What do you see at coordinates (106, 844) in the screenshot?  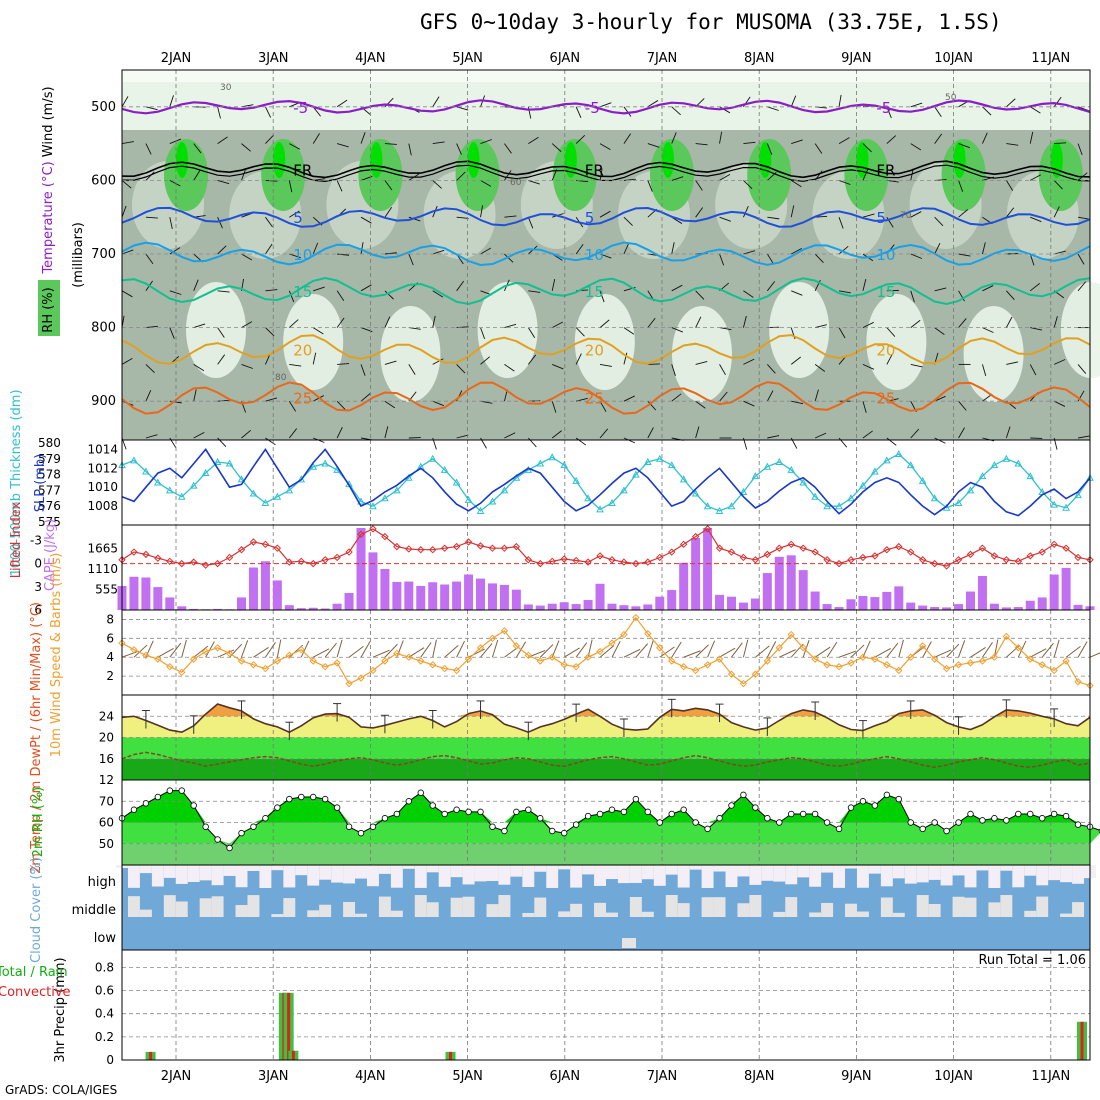 I see `rh-tick-label: 50` at bounding box center [106, 844].